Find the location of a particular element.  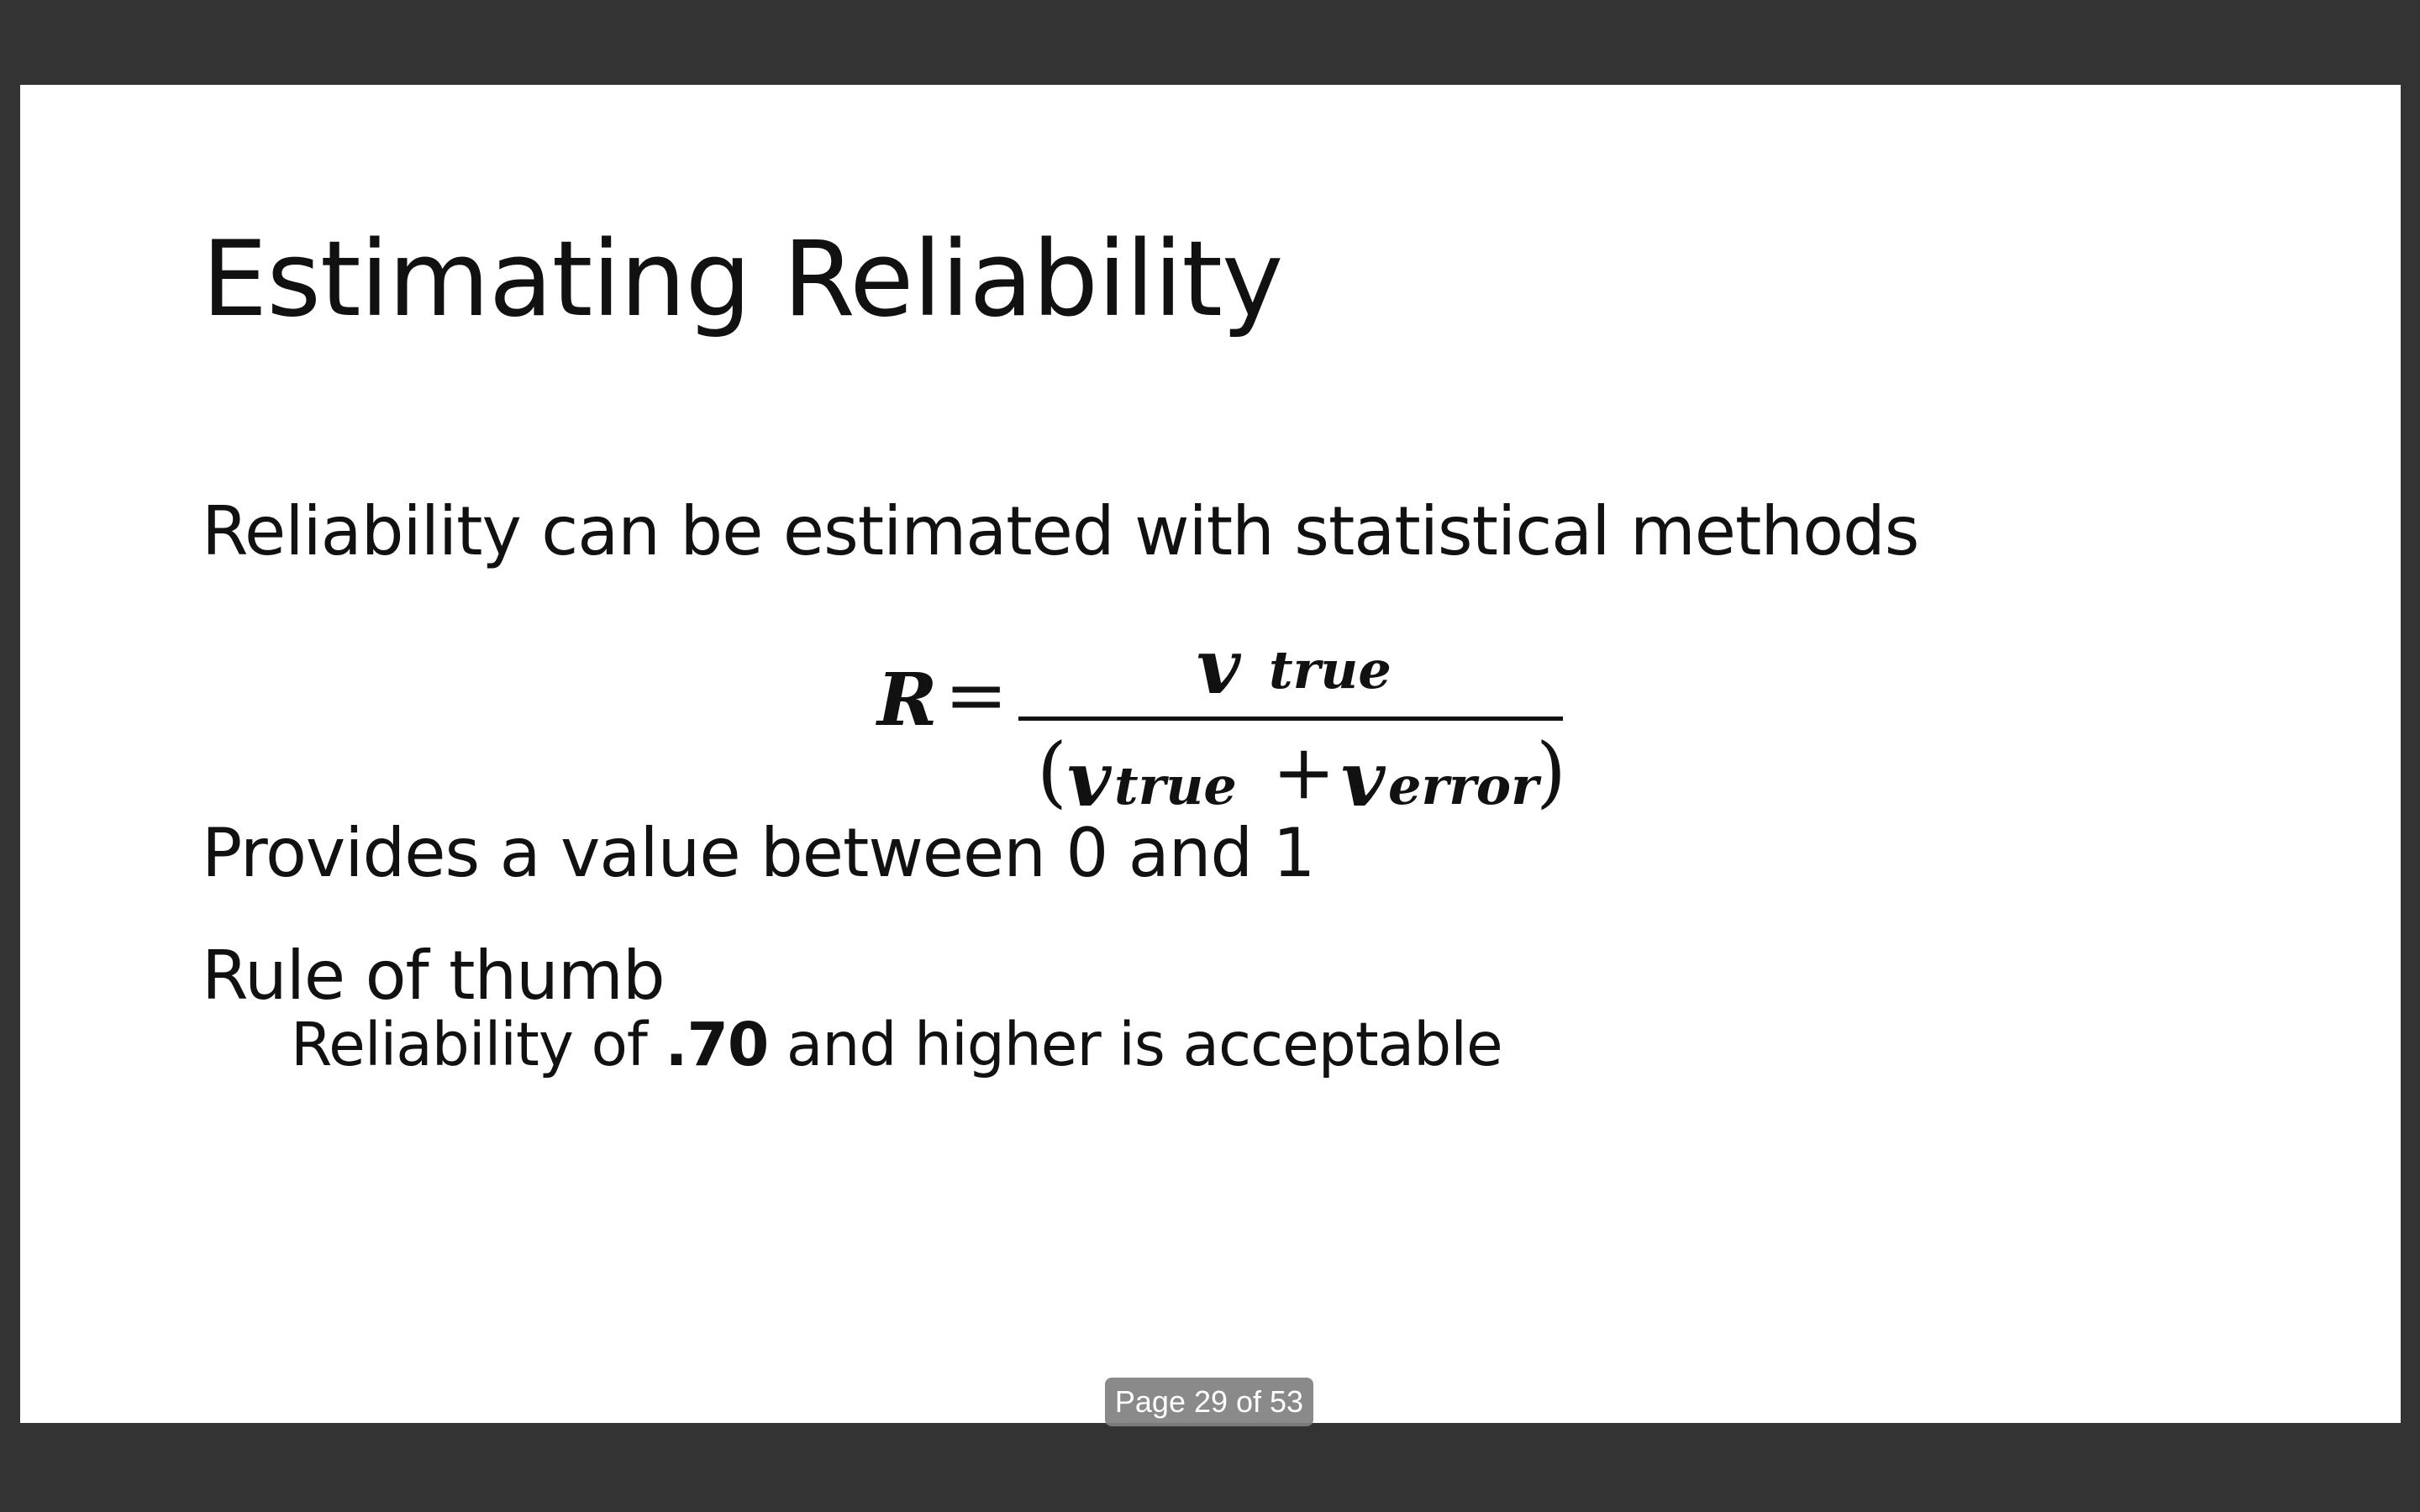

threshold-value: .70 is located at coordinates (717, 1044).